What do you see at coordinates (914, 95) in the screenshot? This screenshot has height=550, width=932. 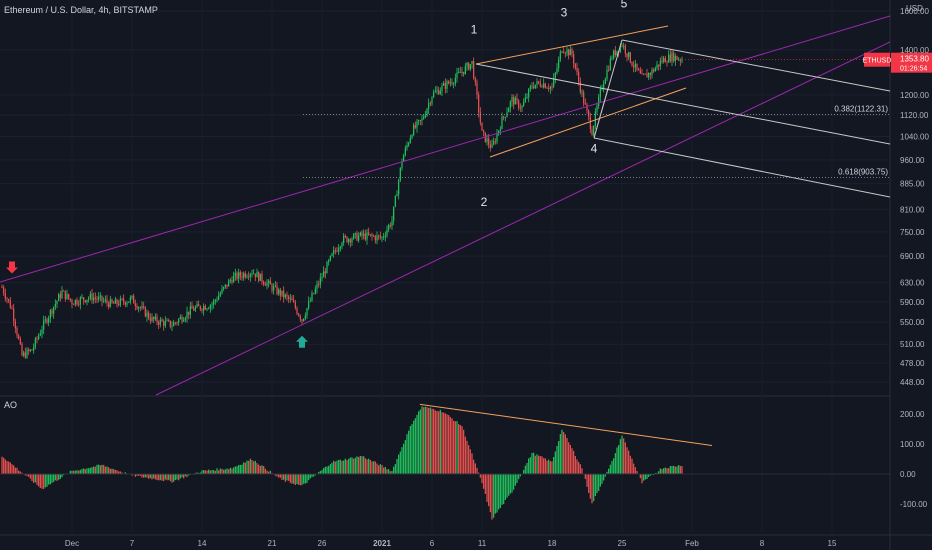 I see `price-tick-label: 1200.00` at bounding box center [914, 95].